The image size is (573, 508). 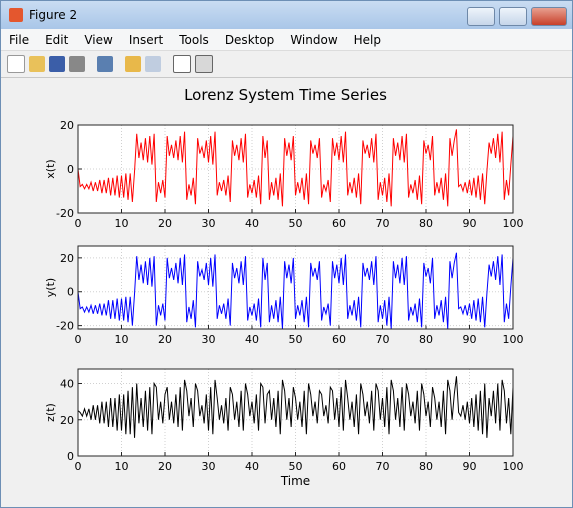 I want to click on x-axis-label: Time, so click(x=295, y=481).